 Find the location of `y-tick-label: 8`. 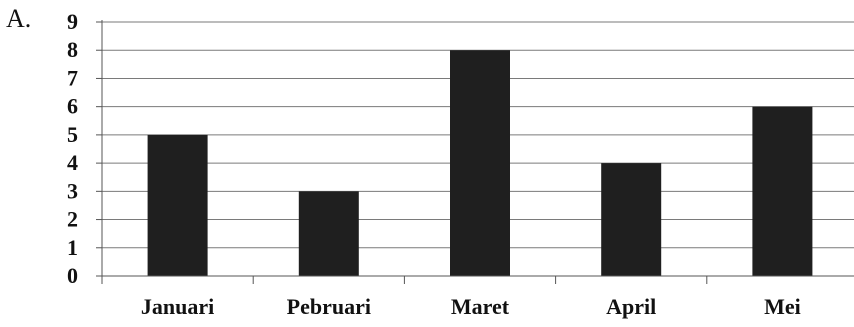

y-tick-label: 8 is located at coordinates (72, 49).